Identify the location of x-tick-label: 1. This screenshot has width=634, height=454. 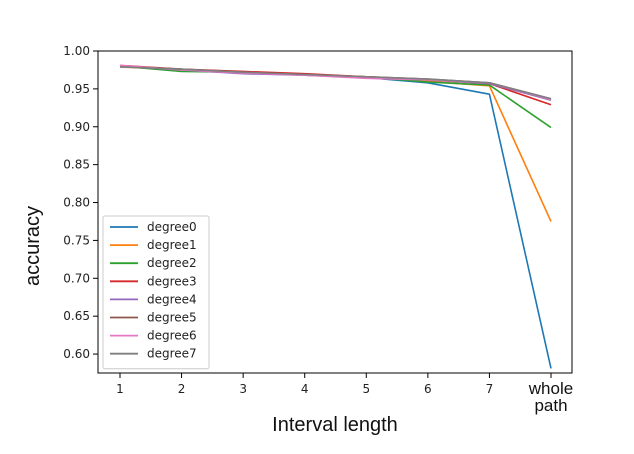
(120, 389).